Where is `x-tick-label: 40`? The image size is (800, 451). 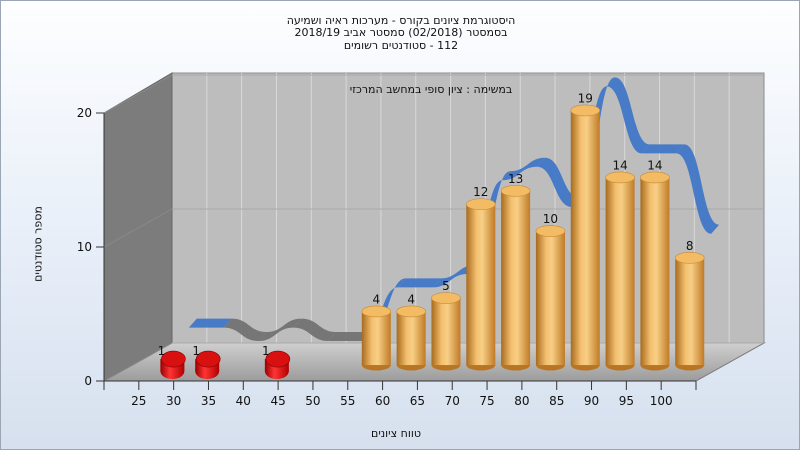
x-tick-label: 40 is located at coordinates (243, 401).